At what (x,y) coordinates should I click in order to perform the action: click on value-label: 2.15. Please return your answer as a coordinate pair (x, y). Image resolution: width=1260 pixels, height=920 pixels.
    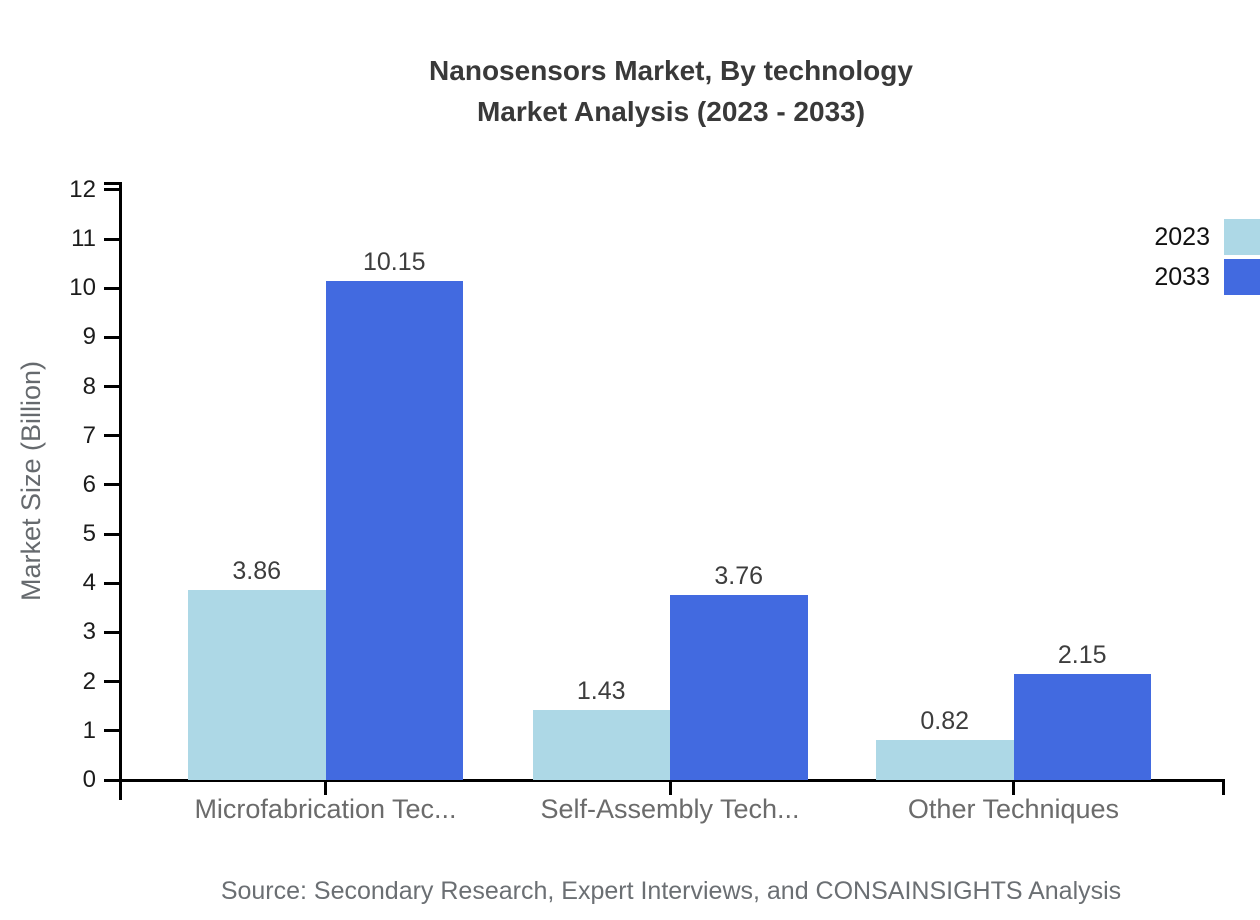
    Looking at the image, I should click on (1082, 655).